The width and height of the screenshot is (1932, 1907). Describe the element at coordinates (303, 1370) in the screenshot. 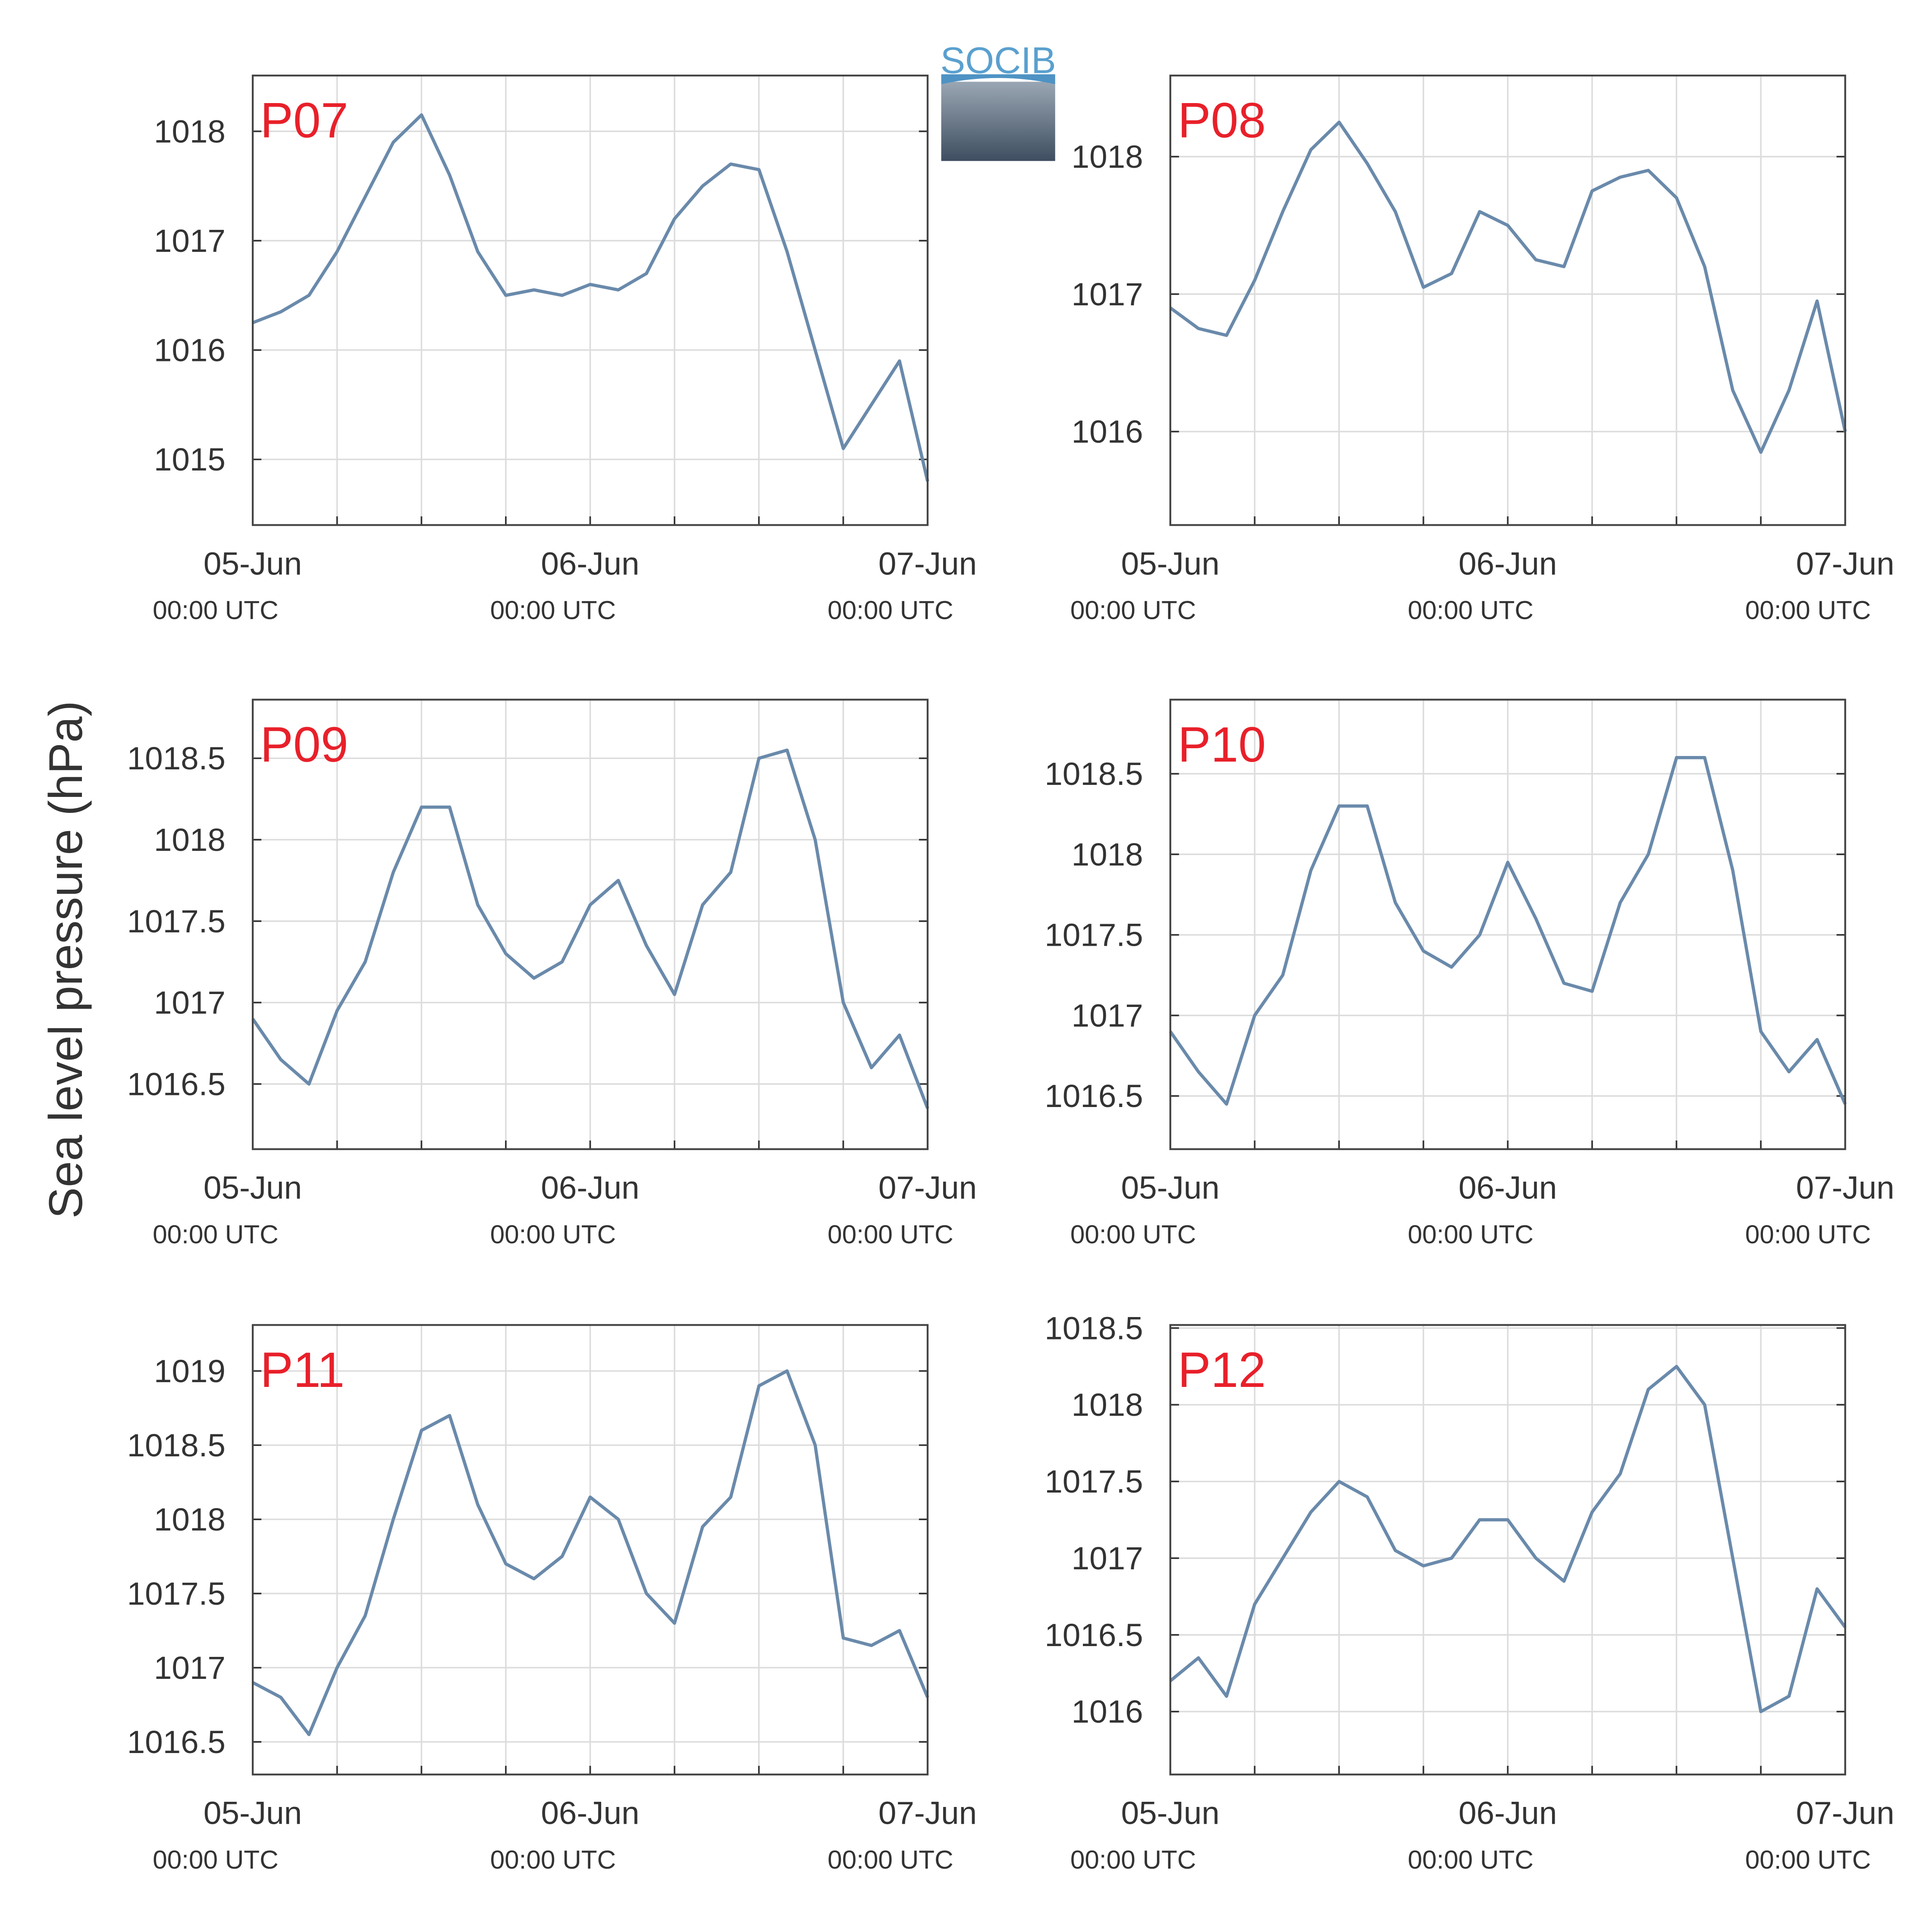

I see `panel-title: P11` at that location.